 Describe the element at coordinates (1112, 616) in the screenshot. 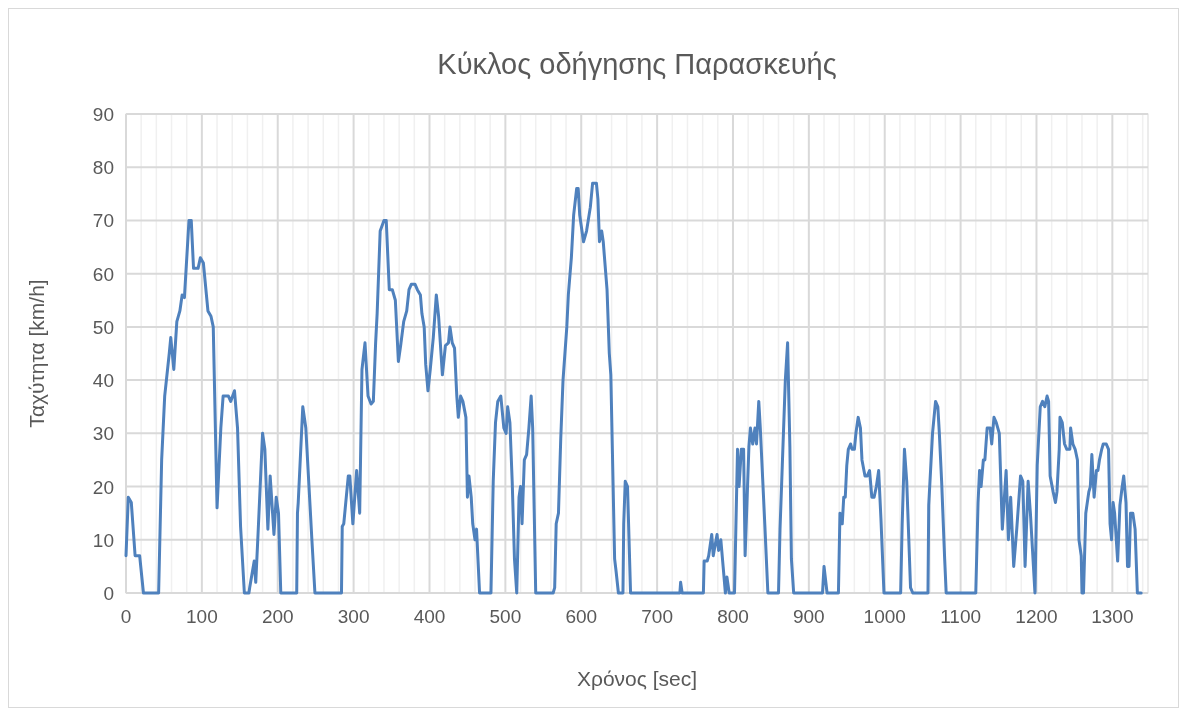

I see `x-tick-label: 1300` at that location.